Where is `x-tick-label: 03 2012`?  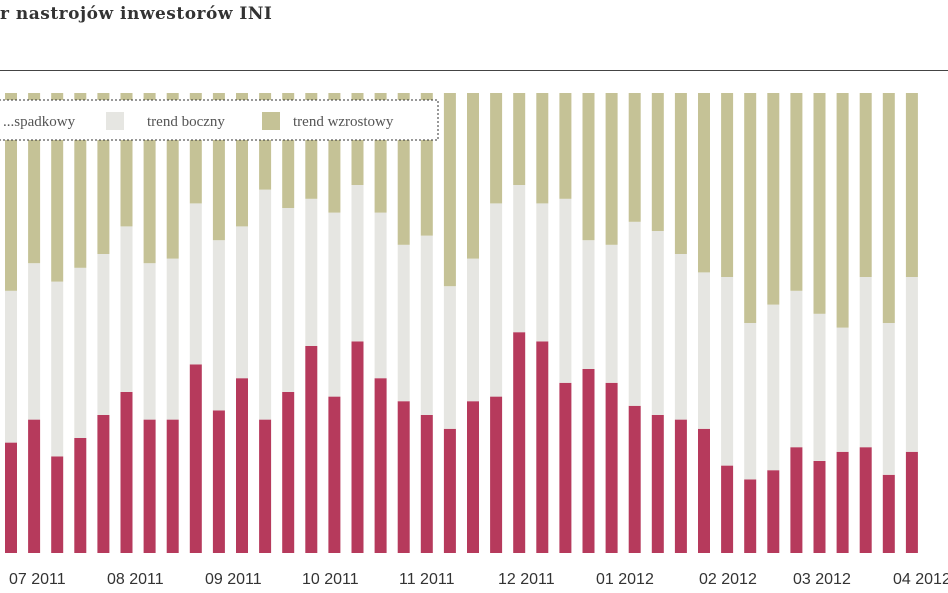
x-tick-label: 03 2012 is located at coordinates (822, 579).